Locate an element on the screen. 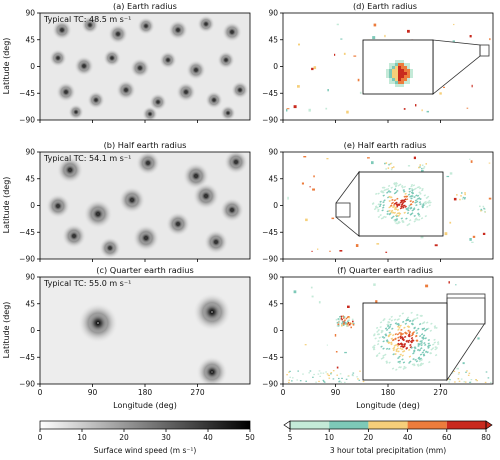  x-axis-label-left: Longitude (deg) is located at coordinates (145, 405).